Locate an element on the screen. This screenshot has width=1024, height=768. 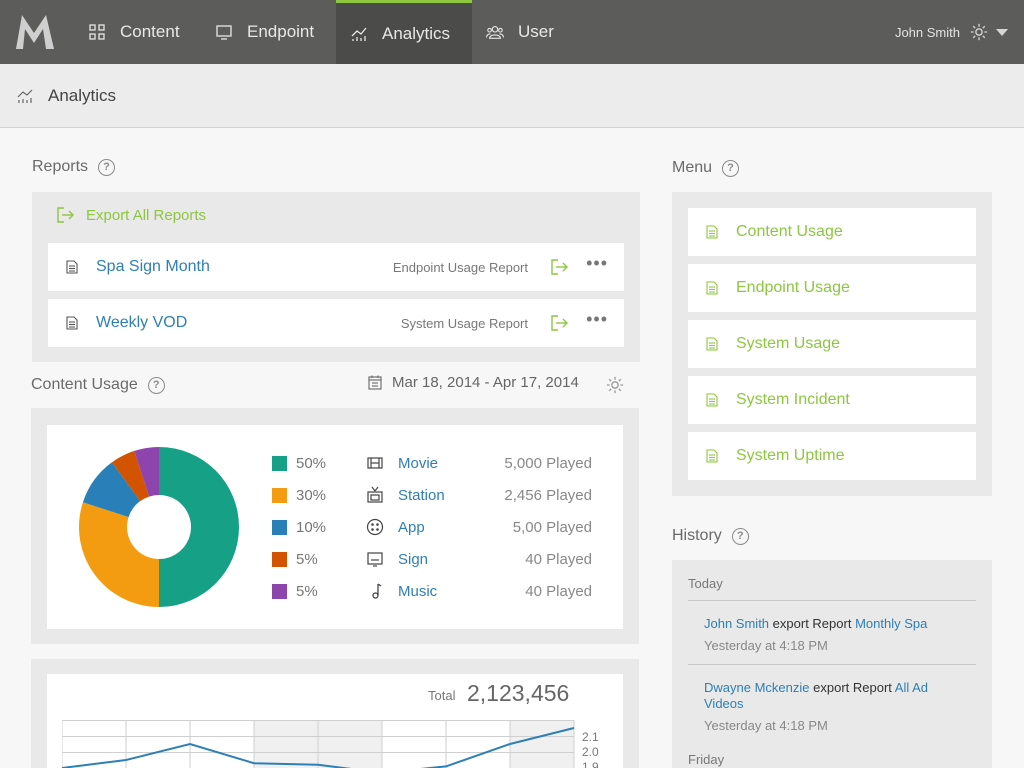
y-tick-label: 2.0 is located at coordinates (590, 752).